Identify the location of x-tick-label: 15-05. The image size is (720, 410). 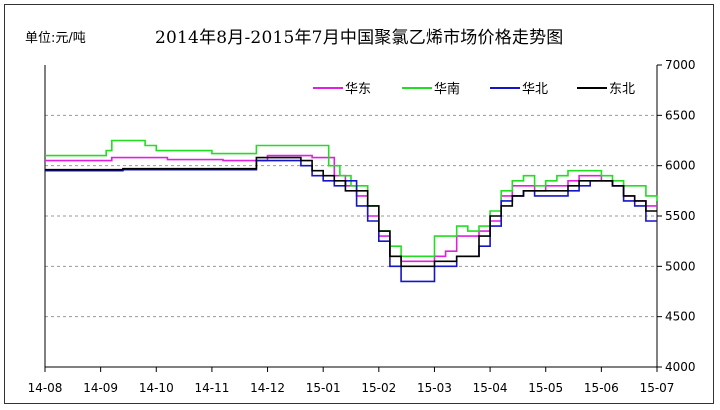
(545, 388).